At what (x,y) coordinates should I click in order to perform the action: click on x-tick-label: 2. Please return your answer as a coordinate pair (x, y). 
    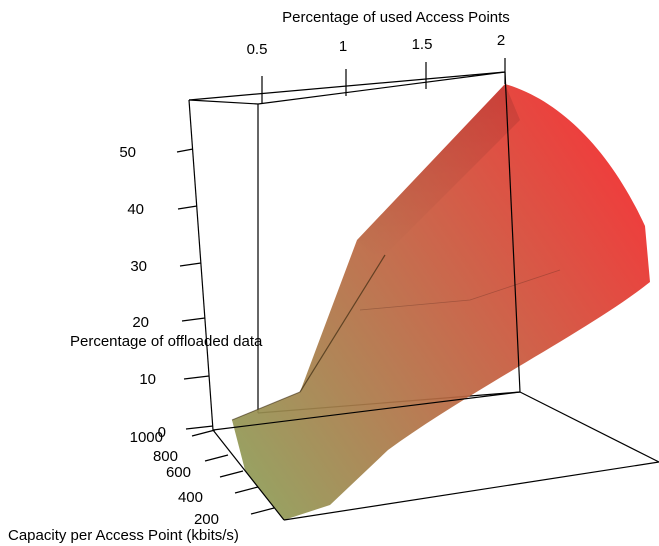
    Looking at the image, I should click on (501, 40).